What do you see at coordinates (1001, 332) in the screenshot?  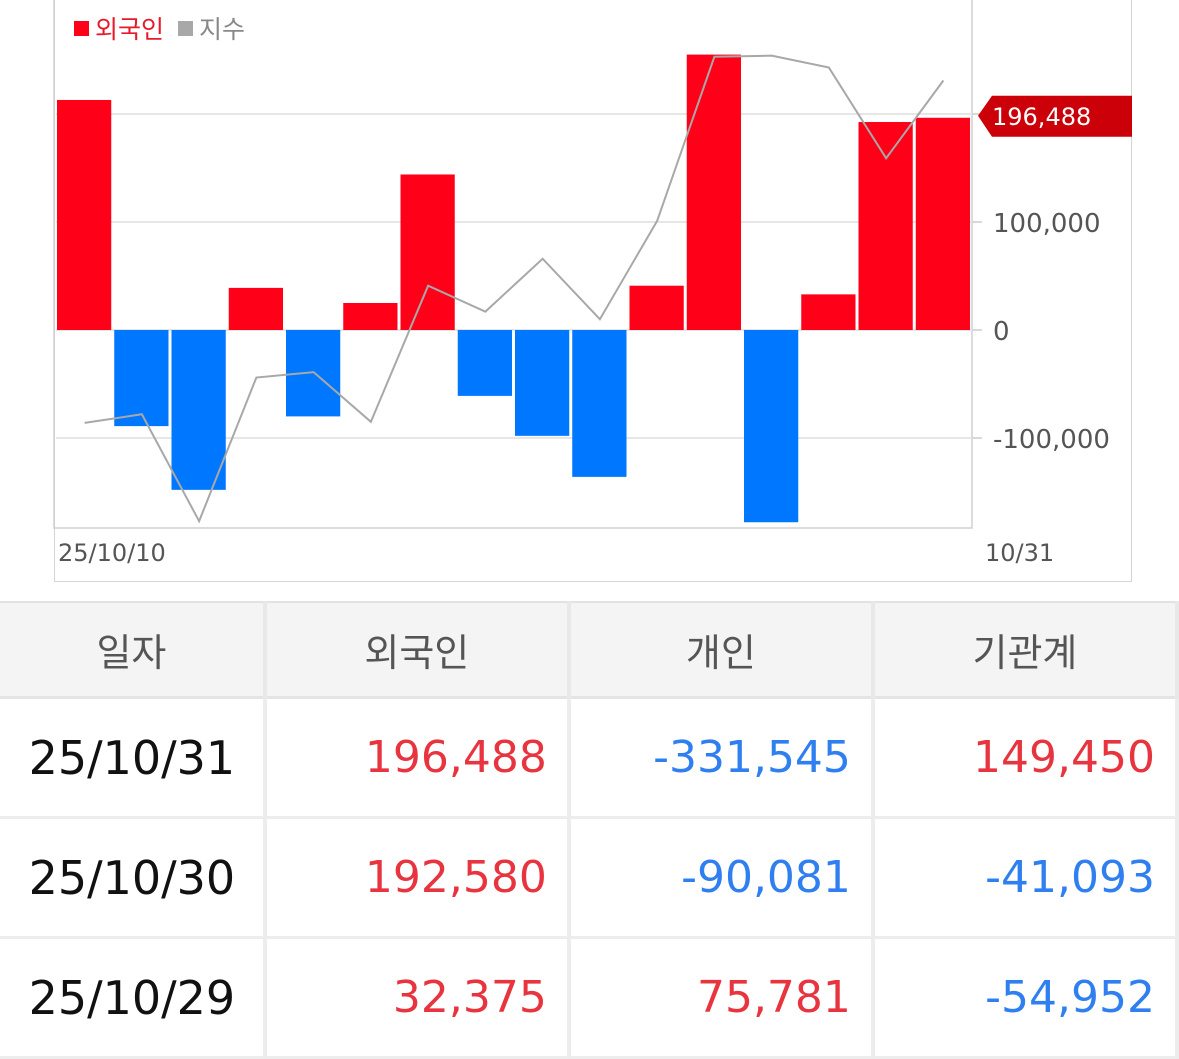 I see `y-tick-label: 0` at bounding box center [1001, 332].